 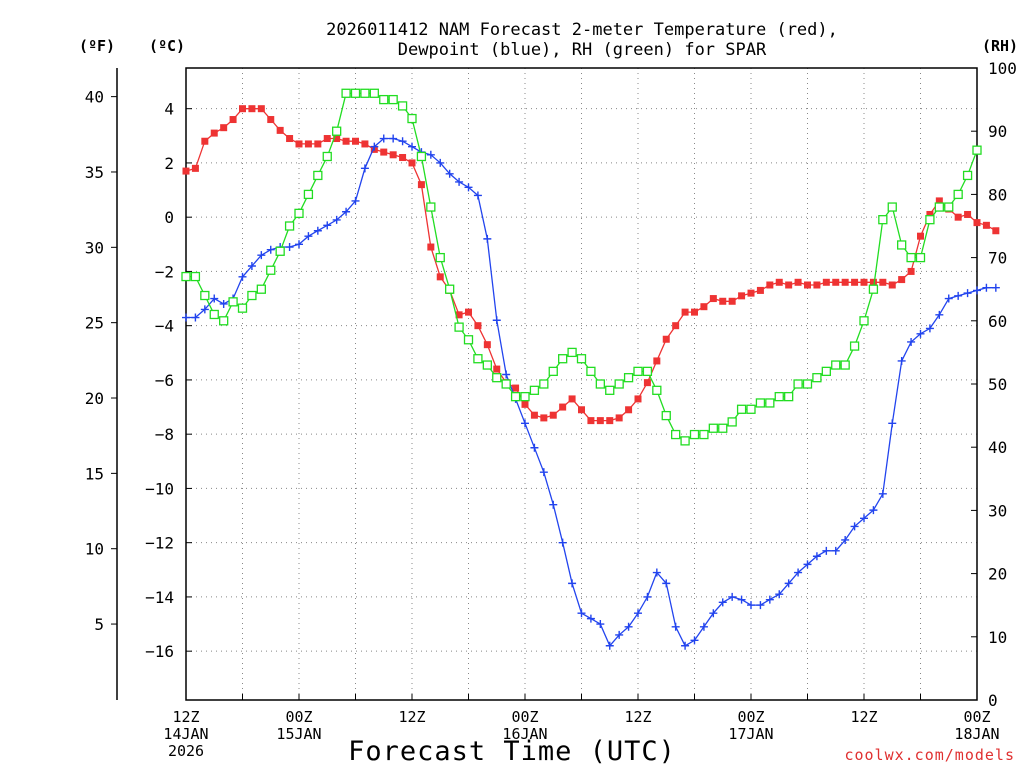 I want to click on x-tick-label: 17JAN, so click(x=750, y=734).